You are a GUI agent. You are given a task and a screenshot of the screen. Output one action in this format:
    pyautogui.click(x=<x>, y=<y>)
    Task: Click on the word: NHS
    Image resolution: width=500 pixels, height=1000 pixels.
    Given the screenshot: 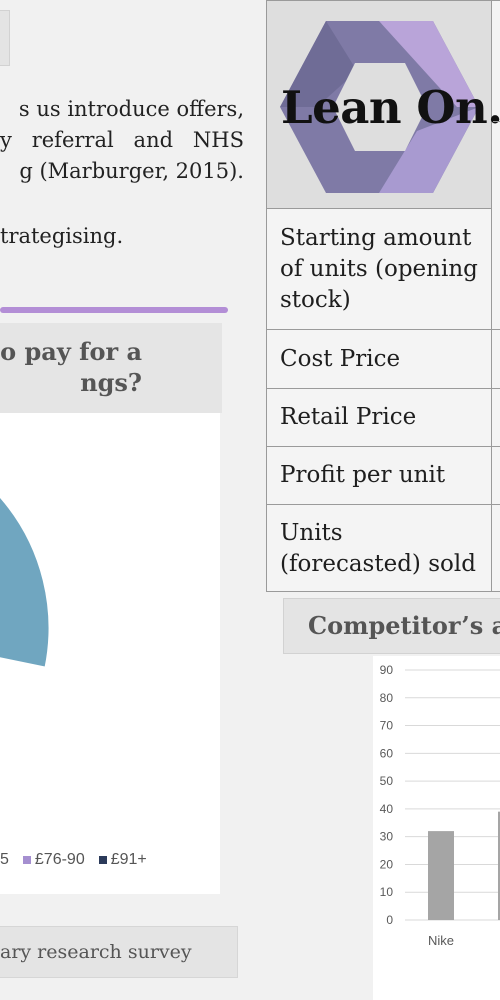 What is the action you would take?
    pyautogui.click(x=218, y=140)
    